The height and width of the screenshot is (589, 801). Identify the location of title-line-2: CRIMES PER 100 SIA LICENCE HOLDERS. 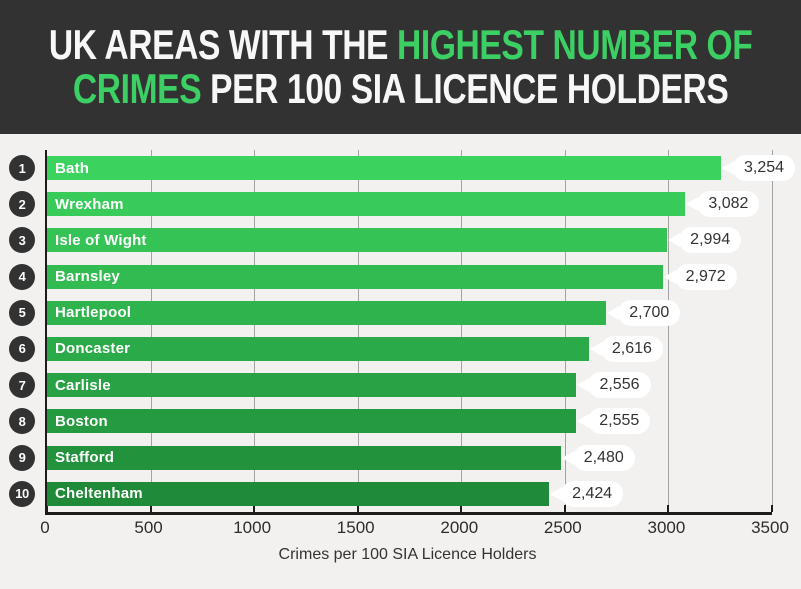
(400, 88).